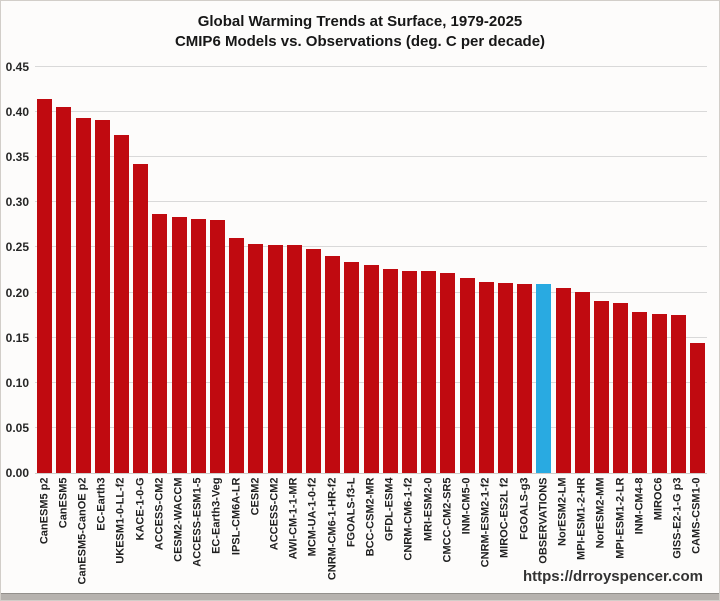 The image size is (720, 601). What do you see at coordinates (17, 202) in the screenshot?
I see `y-tick-label: 0.30` at bounding box center [17, 202].